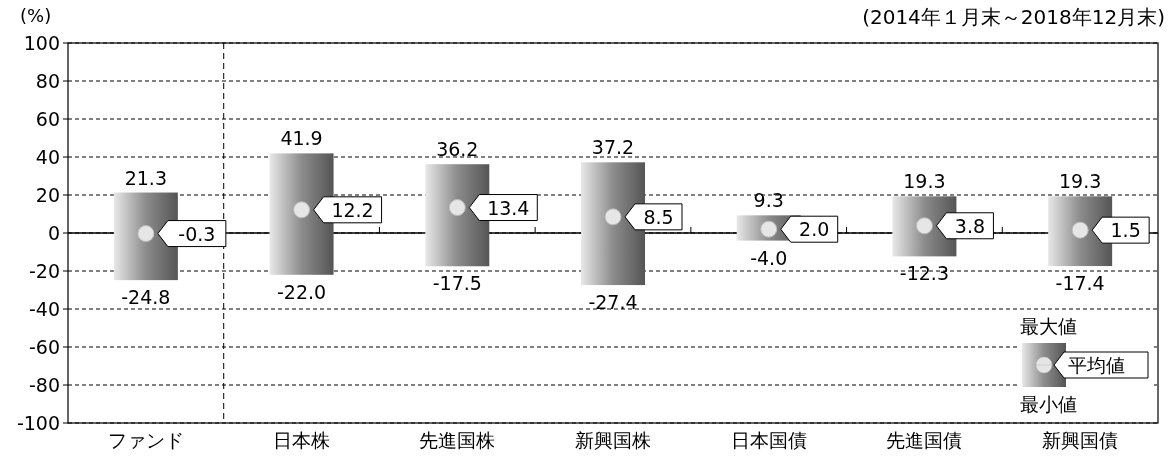 The width and height of the screenshot is (1173, 457). Describe the element at coordinates (1096, 365) in the screenshot. I see `annotation: 平均値` at that location.